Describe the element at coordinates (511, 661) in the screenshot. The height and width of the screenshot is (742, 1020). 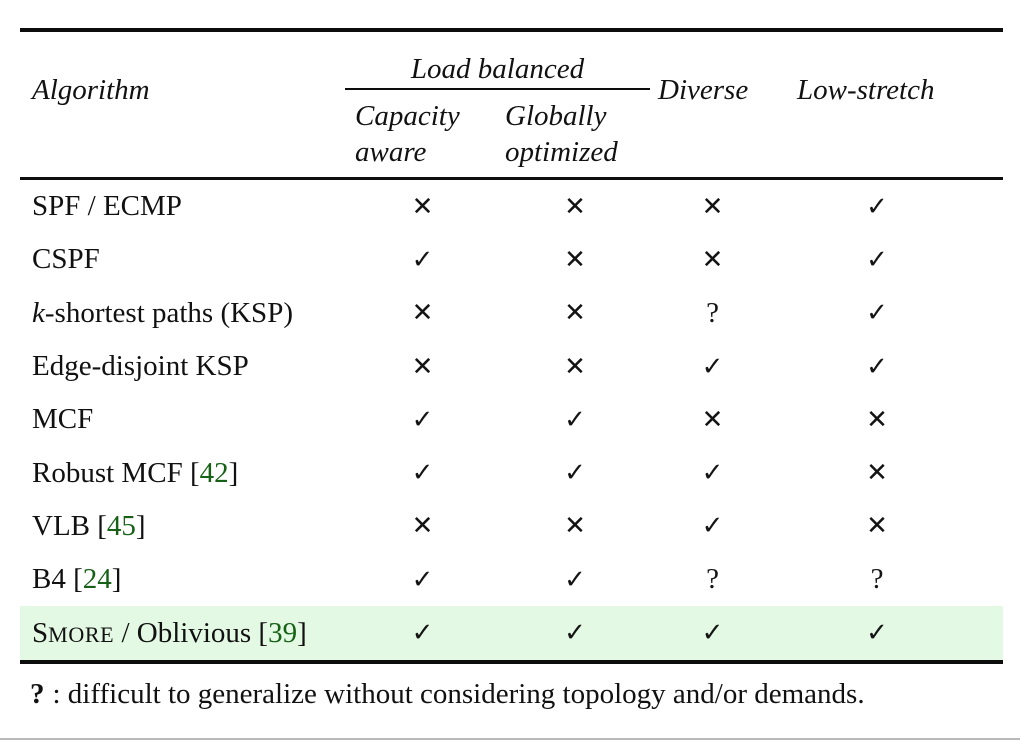
I see `table-bottom-rule` at that location.